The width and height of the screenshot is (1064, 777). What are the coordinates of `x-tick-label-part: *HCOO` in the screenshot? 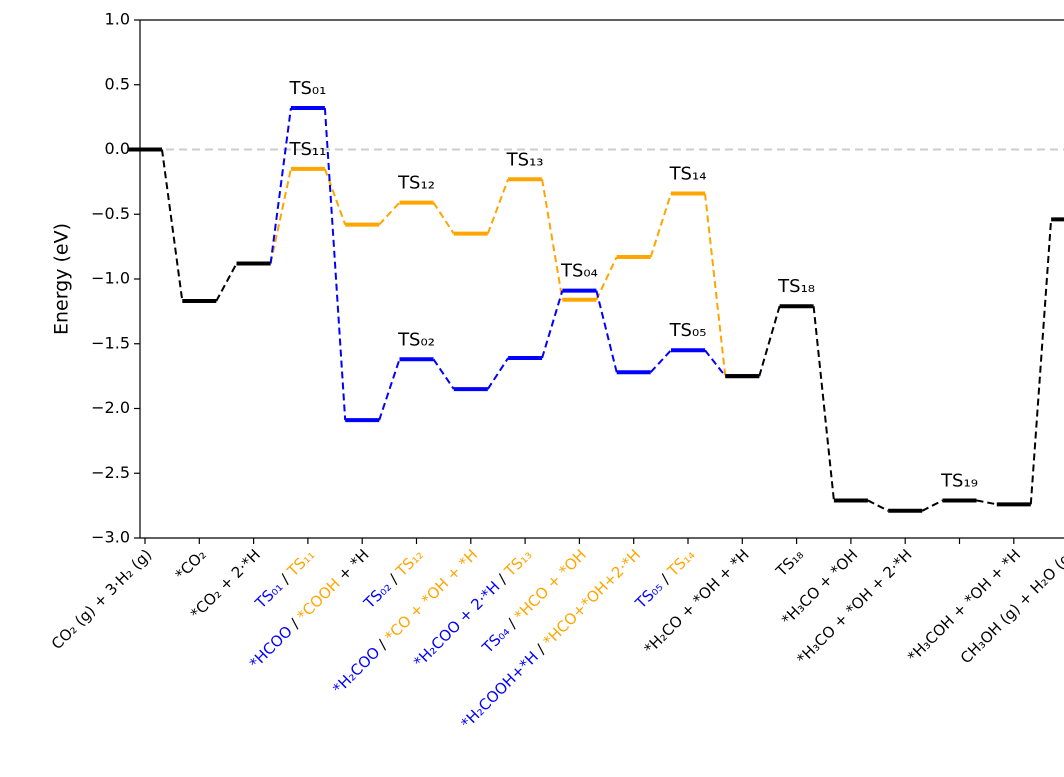 It's located at (270, 647).